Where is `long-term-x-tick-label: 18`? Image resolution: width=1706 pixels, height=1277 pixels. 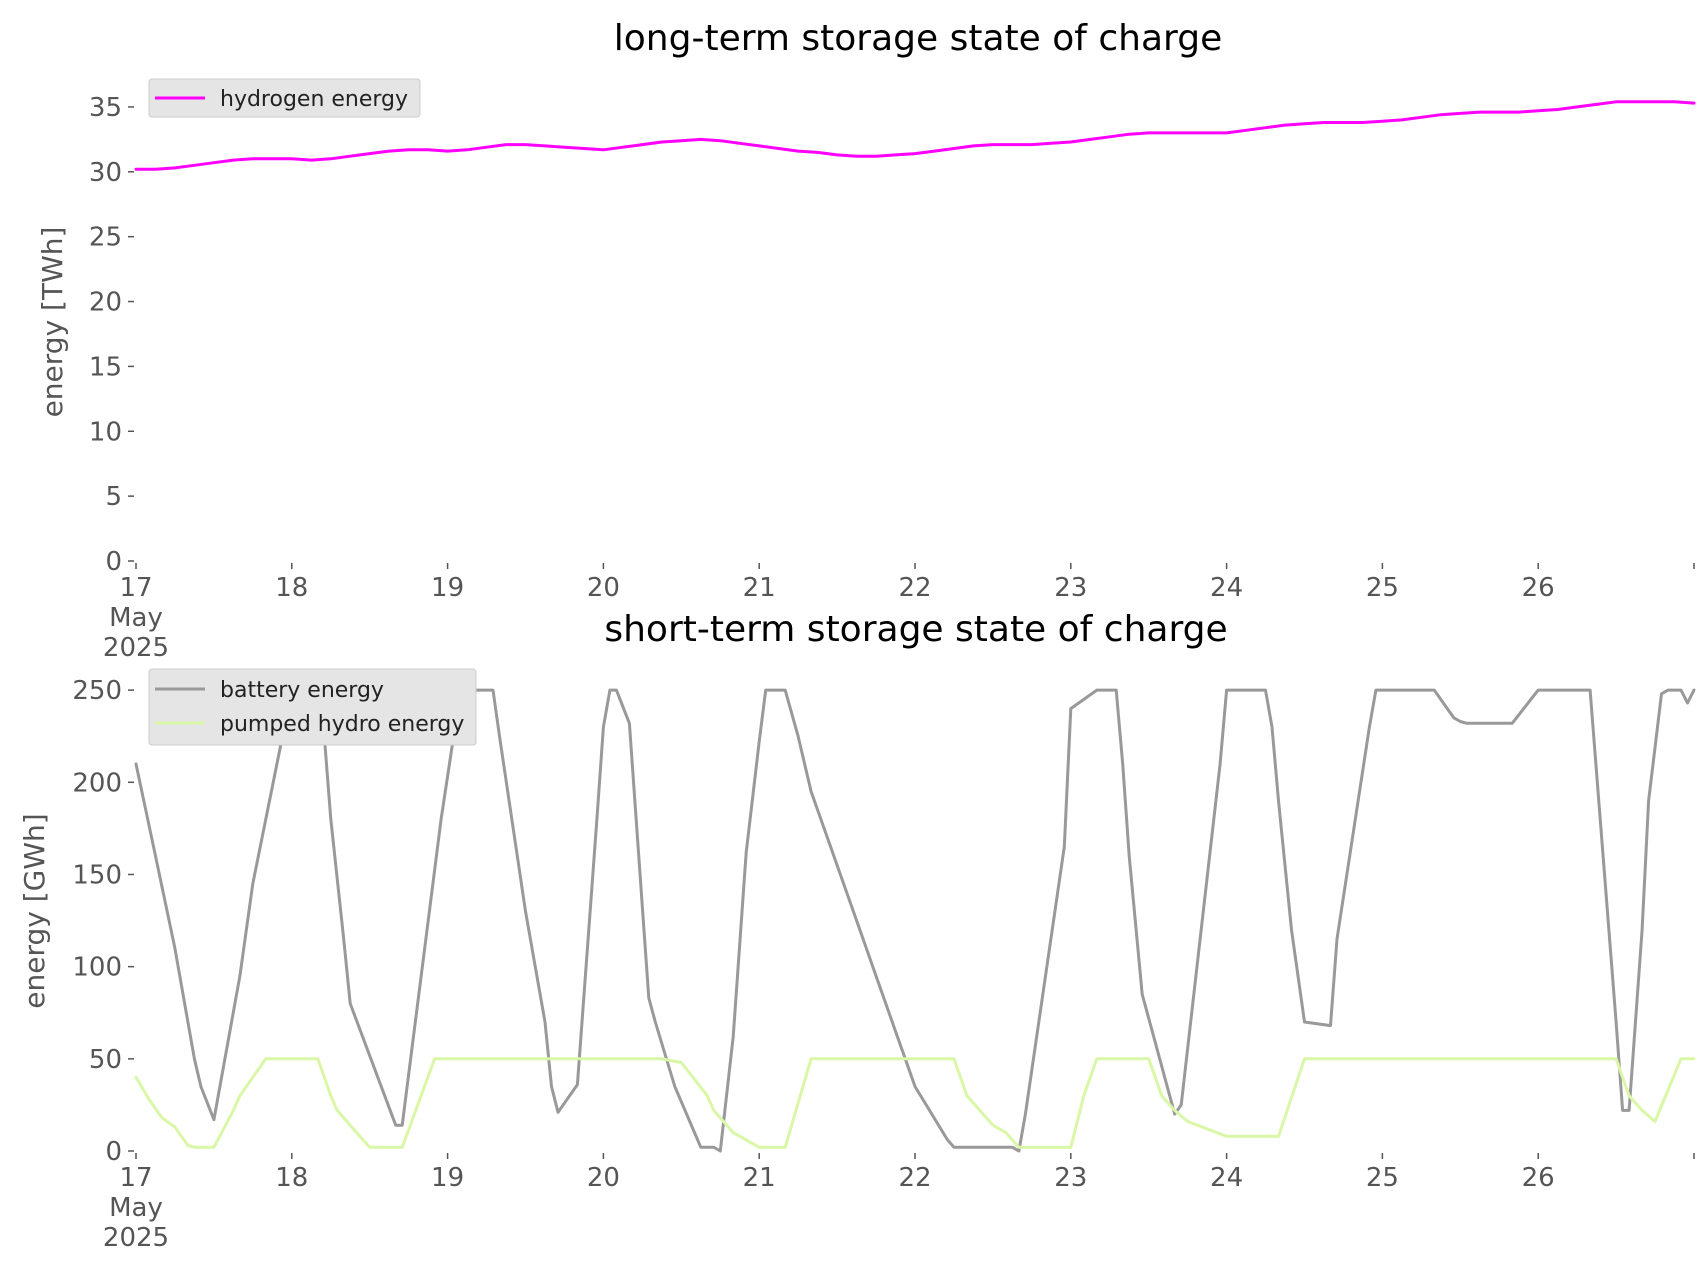
long-term-x-tick-label: 18 is located at coordinates (291, 588).